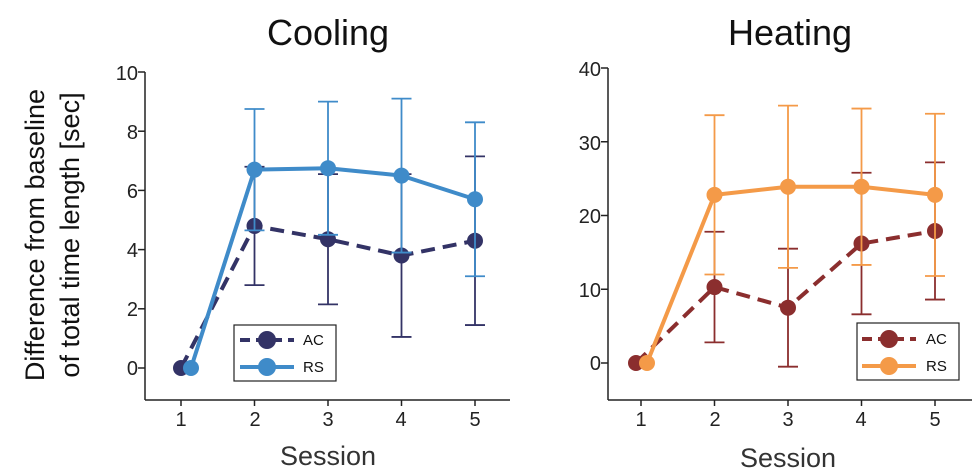 The width and height of the screenshot is (972, 471). I want to click on heating-legend-box, so click(908, 351).